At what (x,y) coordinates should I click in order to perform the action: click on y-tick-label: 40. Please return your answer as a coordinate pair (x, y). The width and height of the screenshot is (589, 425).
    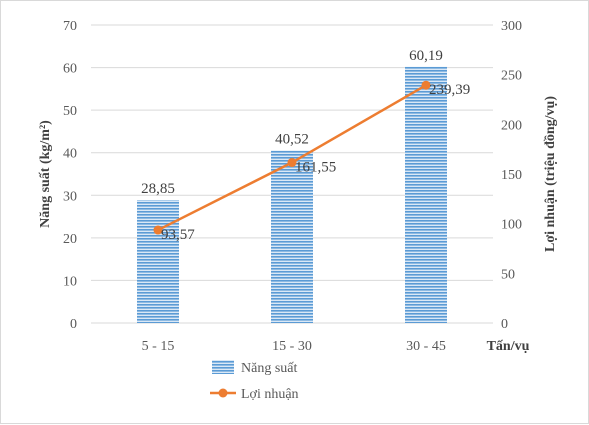
    Looking at the image, I should click on (70, 154).